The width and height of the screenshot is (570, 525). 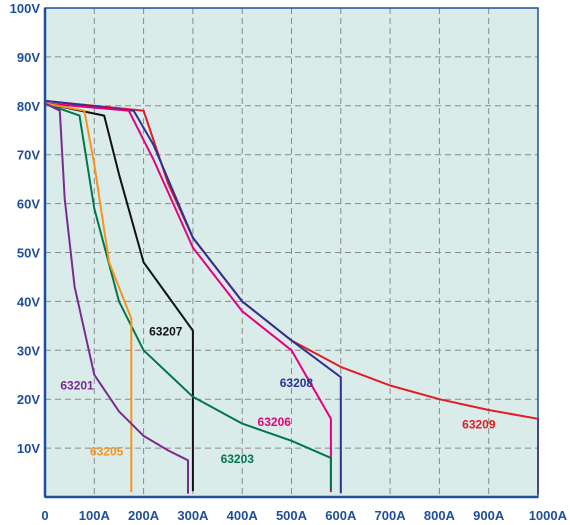 I want to click on x-tick-label: 200A, so click(x=144, y=515).